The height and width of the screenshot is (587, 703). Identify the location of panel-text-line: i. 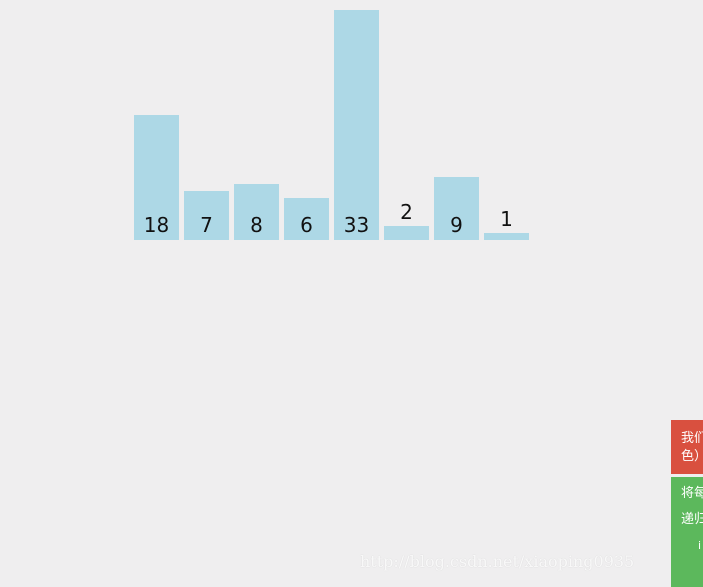
(700, 545).